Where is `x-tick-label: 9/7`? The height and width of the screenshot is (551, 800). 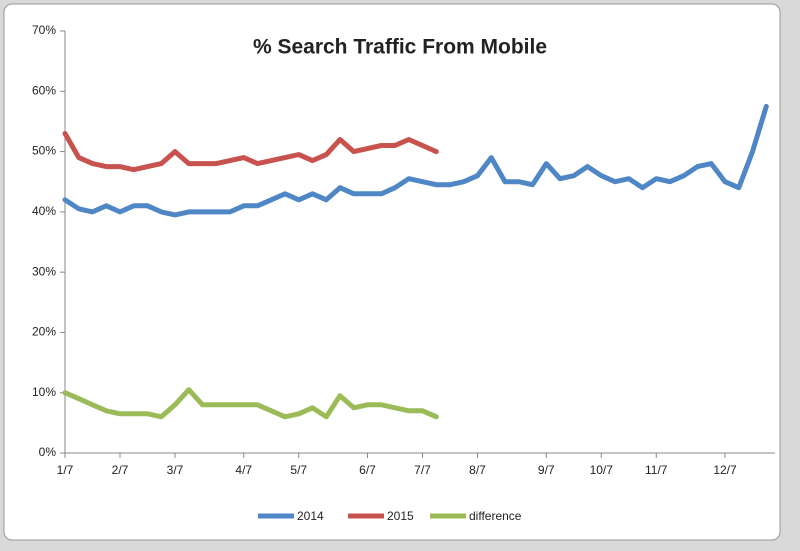
x-tick-label: 9/7 is located at coordinates (546, 470).